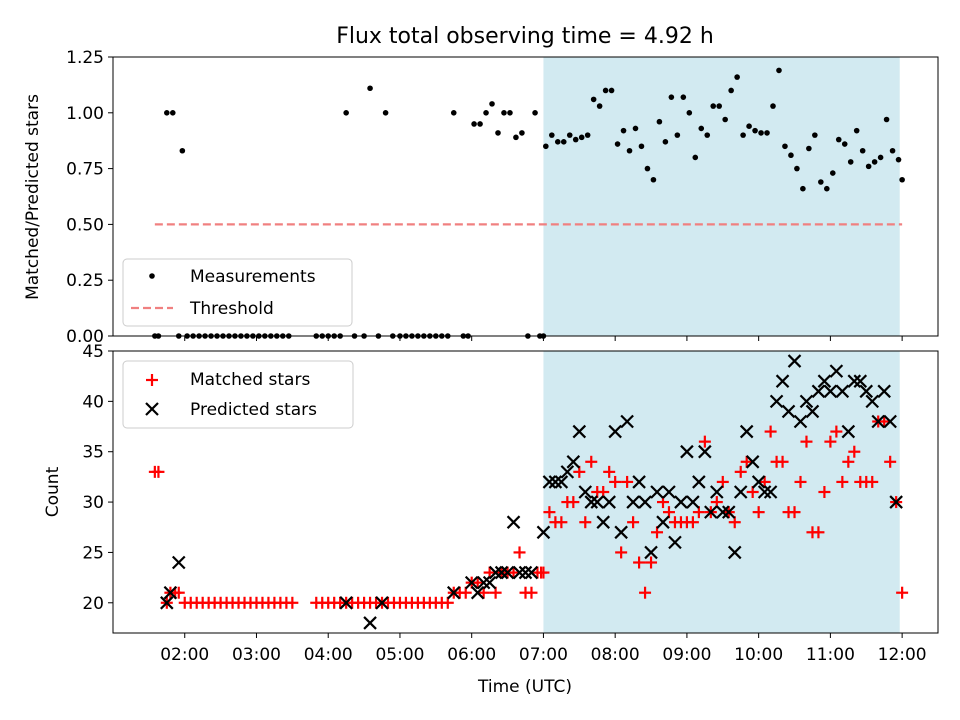 The height and width of the screenshot is (720, 960). Describe the element at coordinates (152, 380) in the screenshot. I see `matched-legend-marker` at that location.